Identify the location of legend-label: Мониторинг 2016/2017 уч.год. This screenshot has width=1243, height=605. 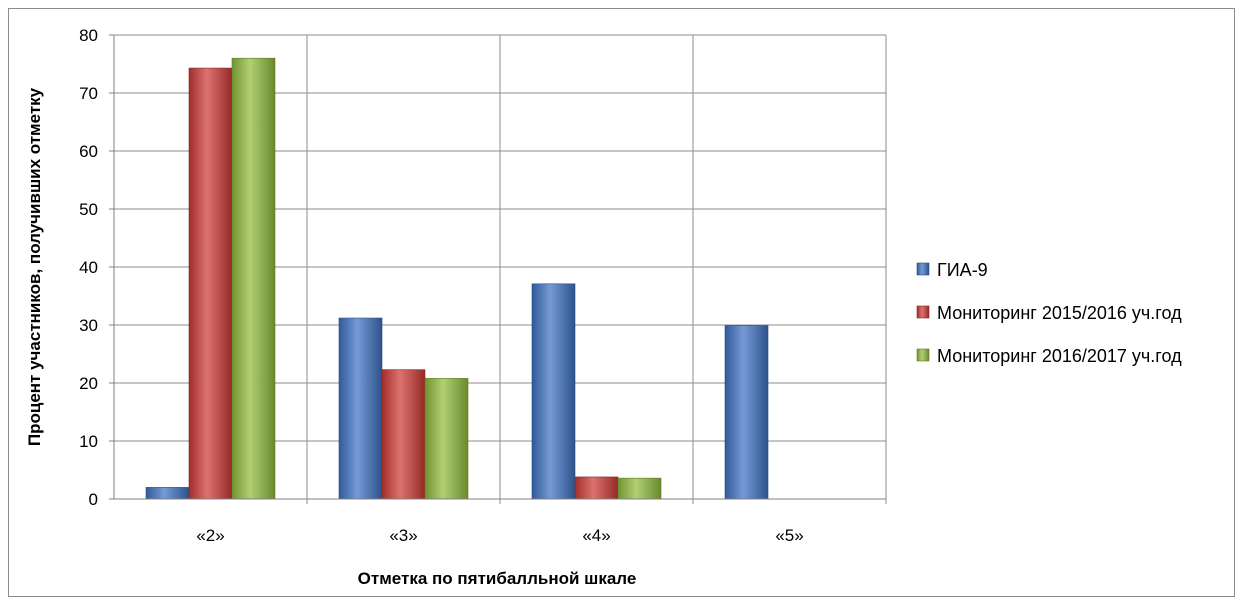
(1059, 356).